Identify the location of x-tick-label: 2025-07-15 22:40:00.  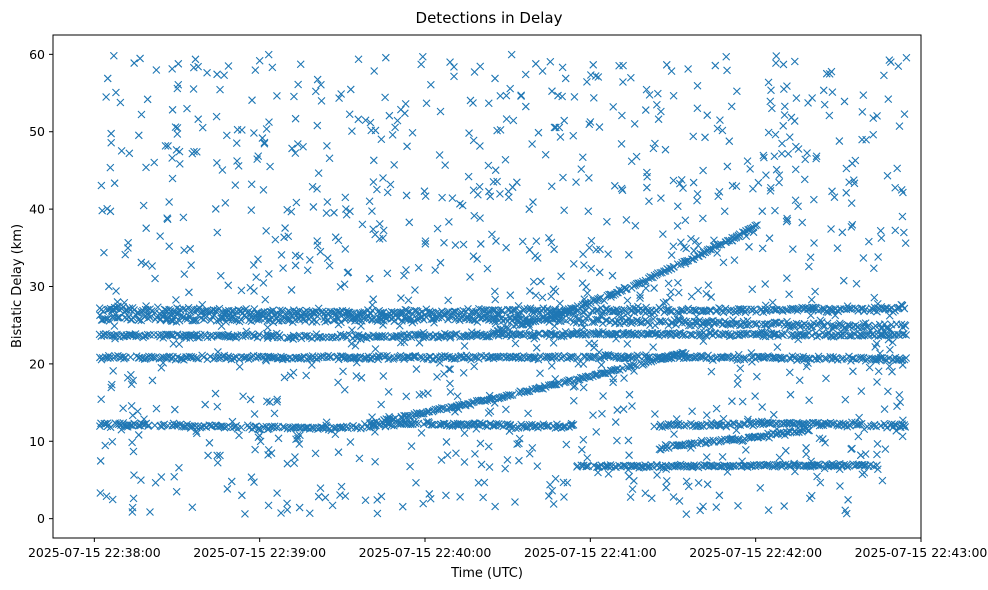
(425, 552).